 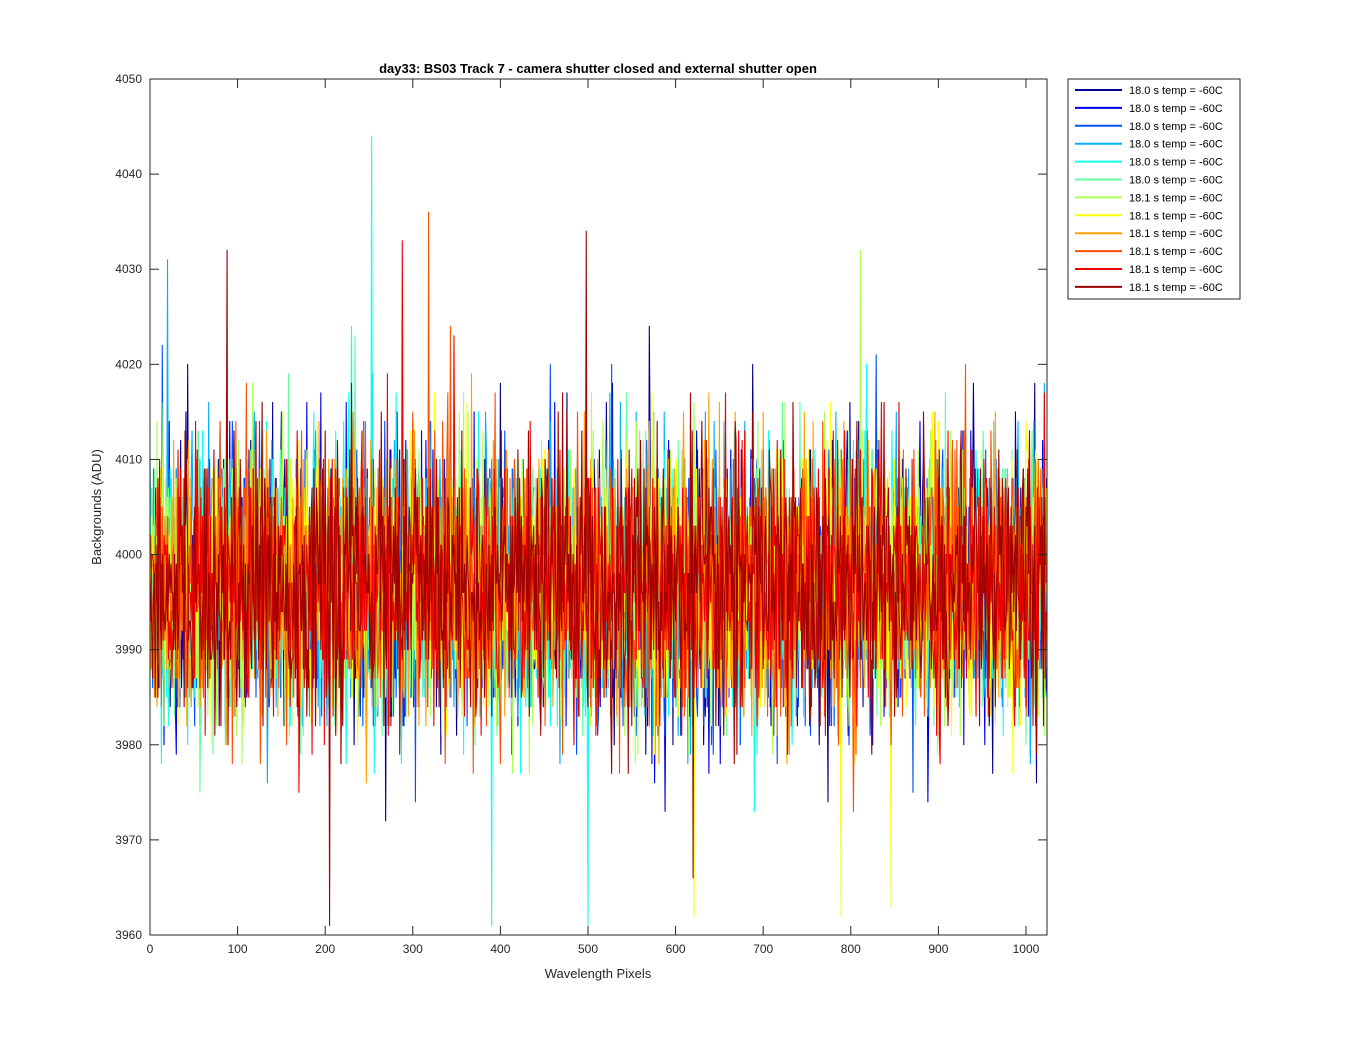 What do you see at coordinates (128, 745) in the screenshot?
I see `y-tick-label: 3980` at bounding box center [128, 745].